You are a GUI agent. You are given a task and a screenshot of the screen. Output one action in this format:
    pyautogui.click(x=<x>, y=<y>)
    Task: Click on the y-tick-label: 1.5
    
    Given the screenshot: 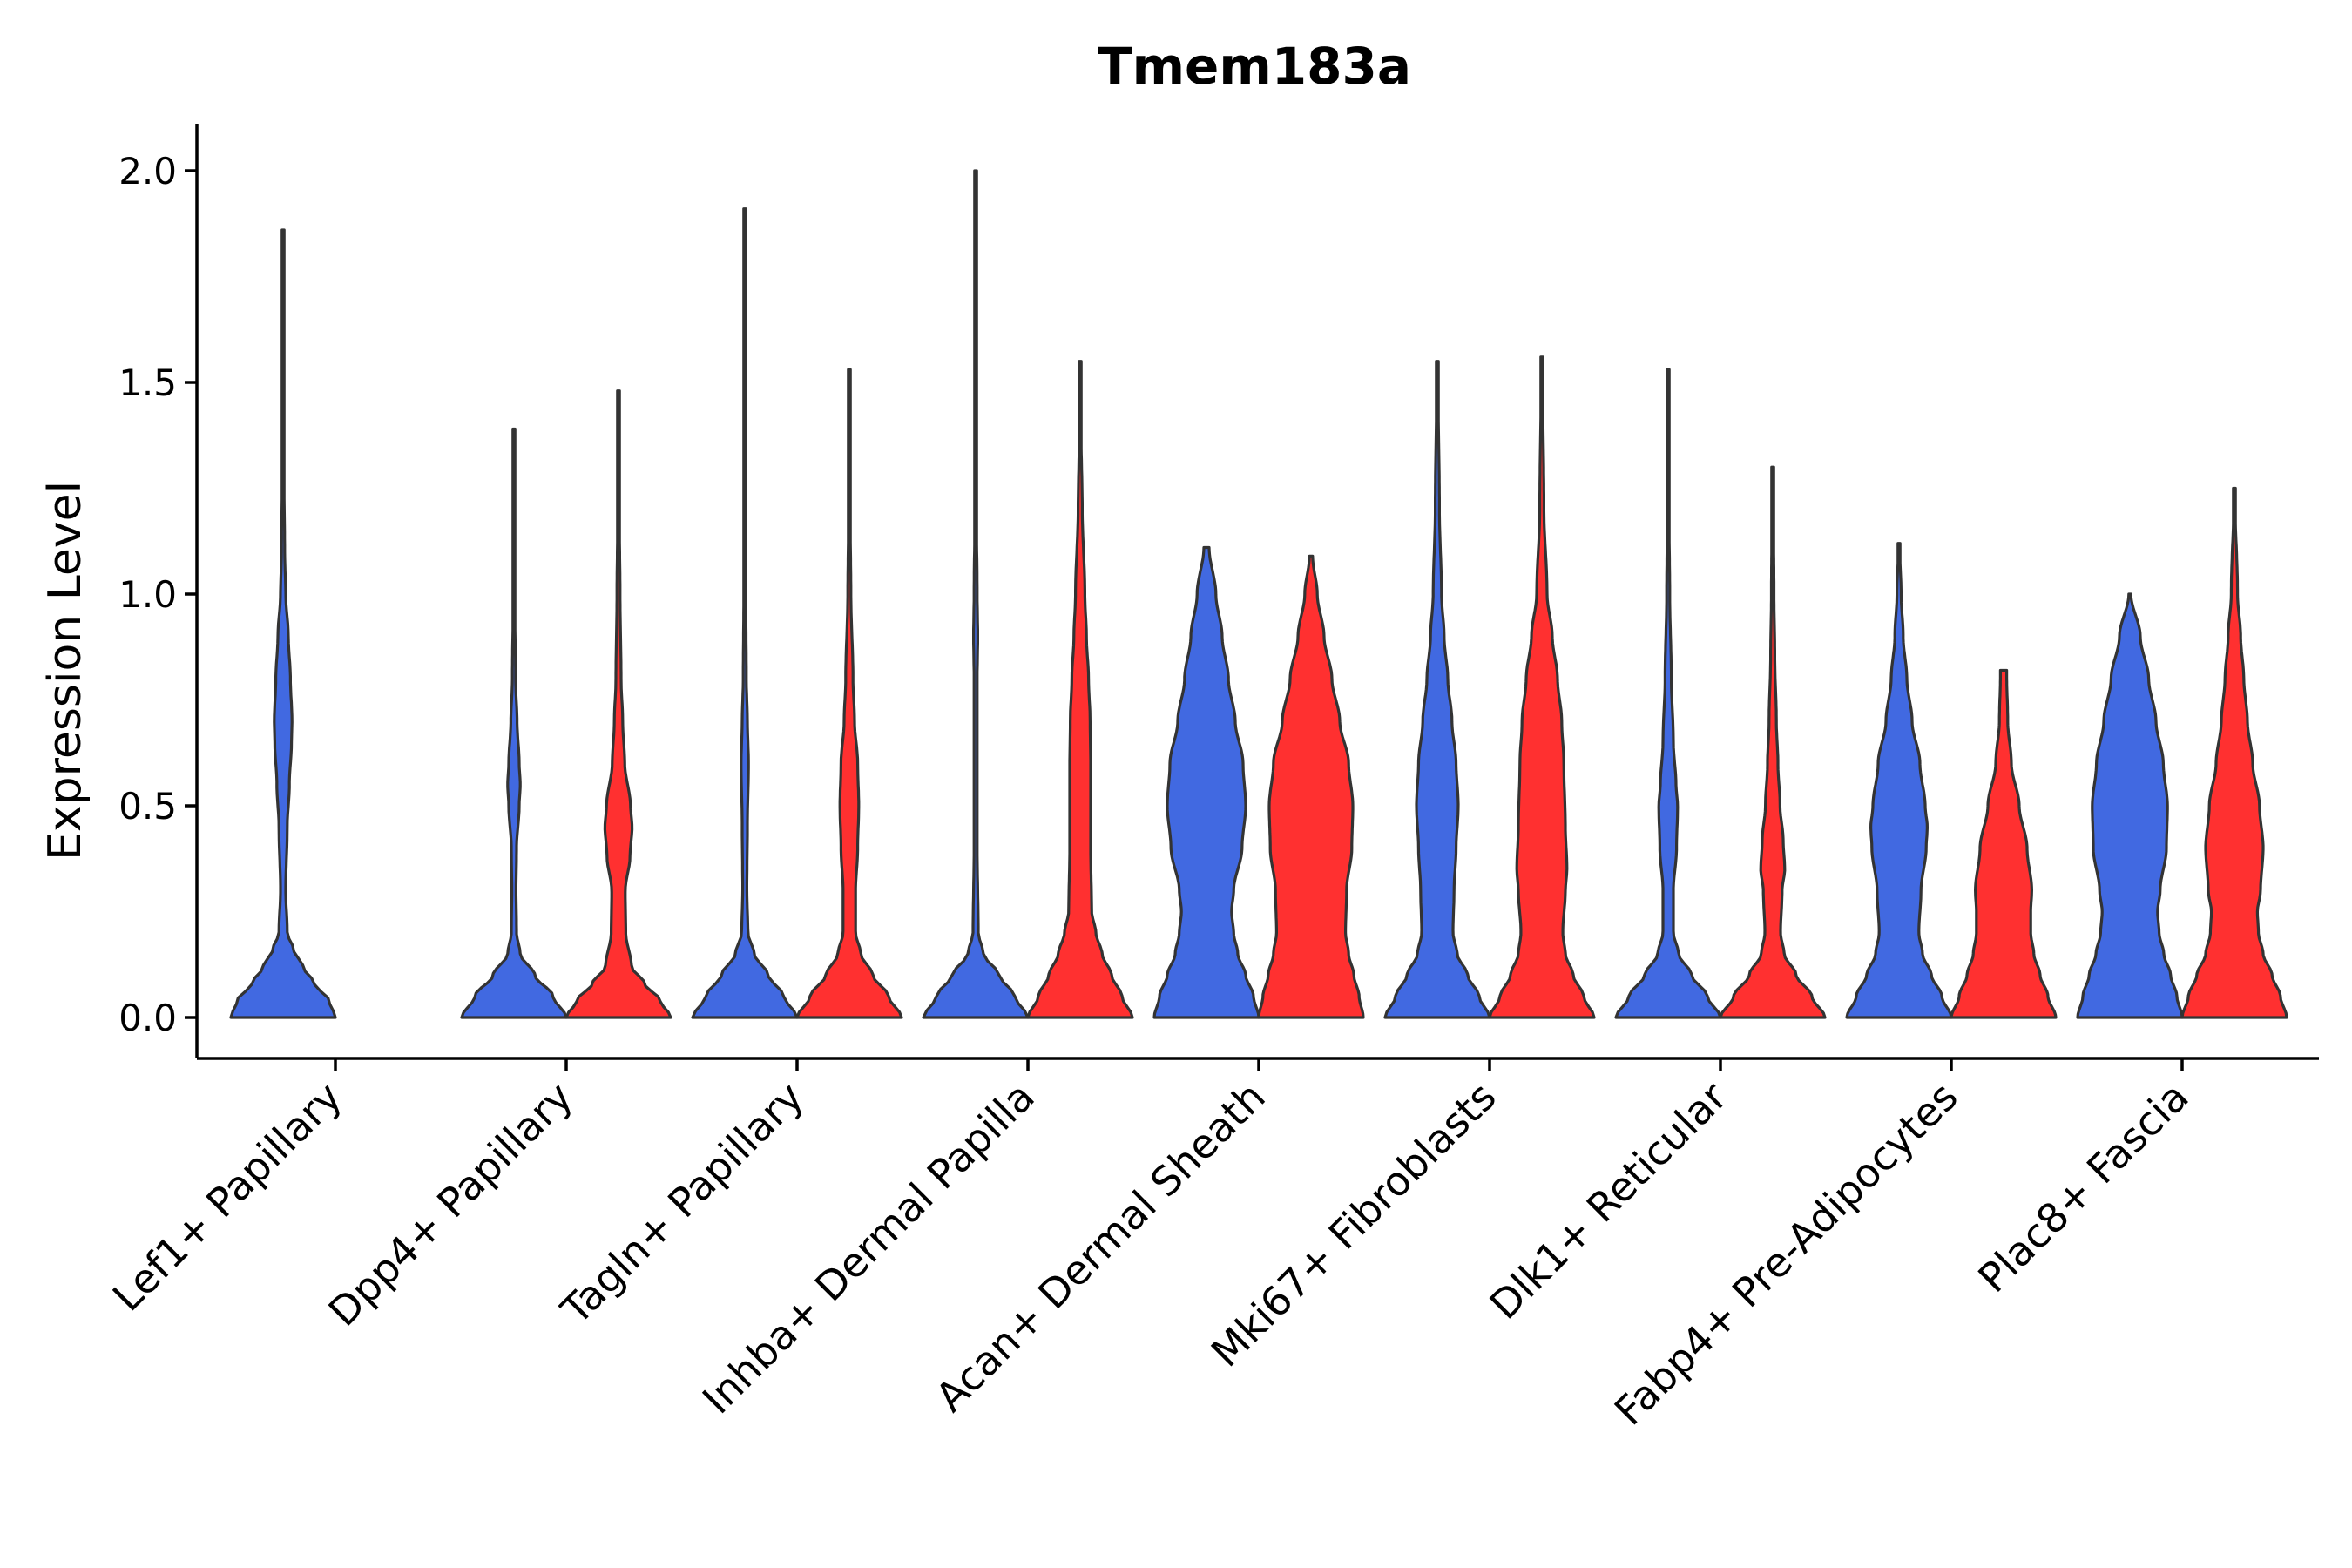 What is the action you would take?
    pyautogui.click(x=147, y=383)
    